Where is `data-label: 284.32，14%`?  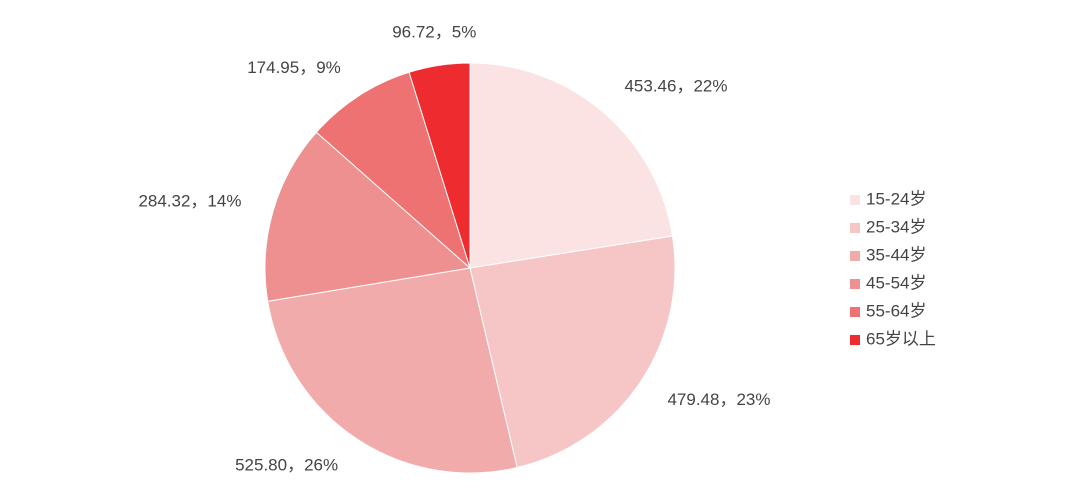 data-label: 284.32，14% is located at coordinates (189, 201).